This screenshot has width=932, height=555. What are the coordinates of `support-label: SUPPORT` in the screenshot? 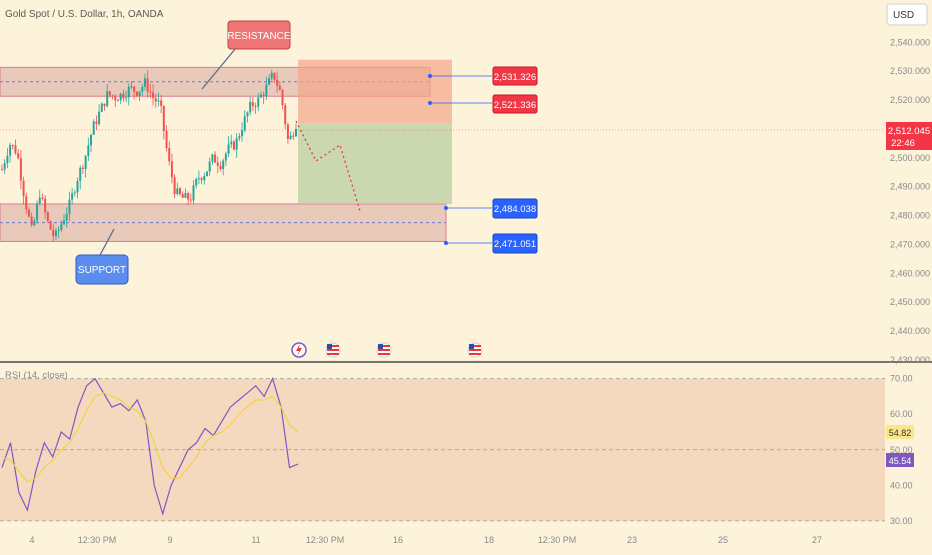 It's located at (102, 270).